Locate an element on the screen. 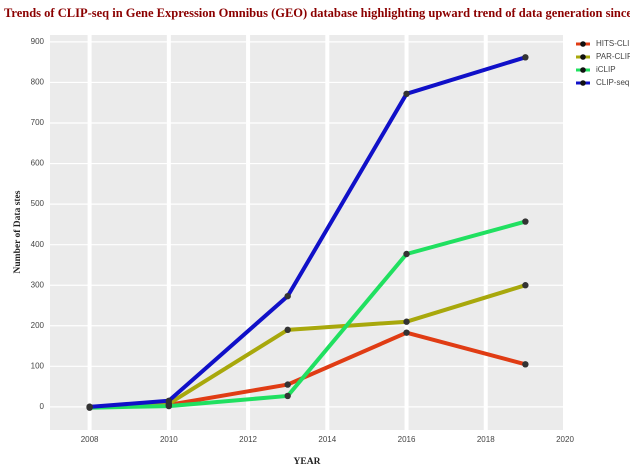  legend-label: iCLIP is located at coordinates (606, 69).